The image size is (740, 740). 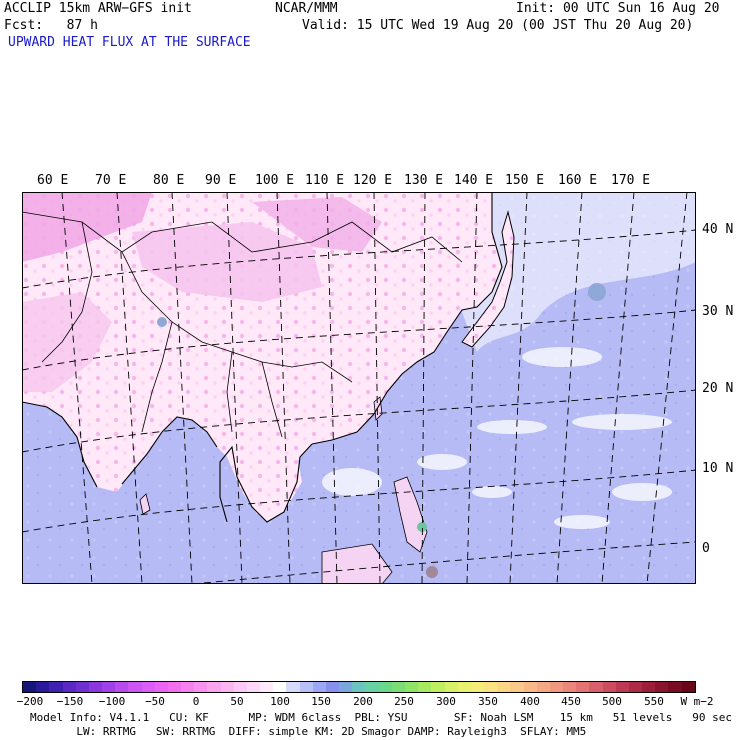 What do you see at coordinates (578, 180) in the screenshot?
I see `lon-label: 160 E` at bounding box center [578, 180].